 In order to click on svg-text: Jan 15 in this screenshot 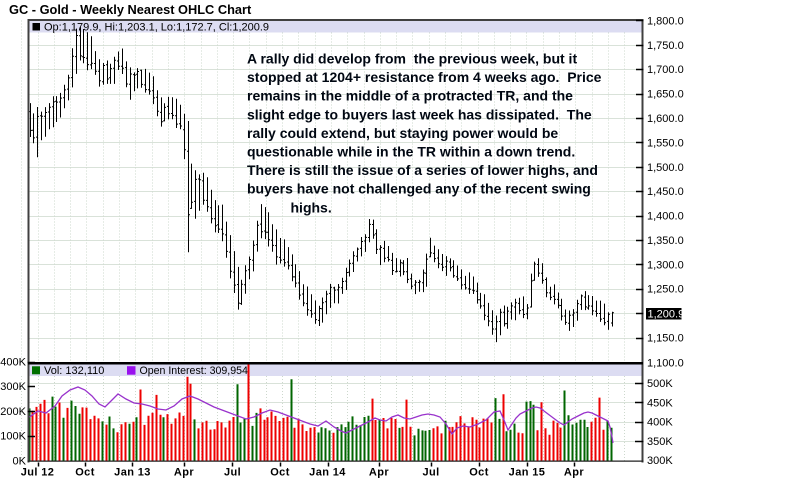, I will do `click(527, 473)`.